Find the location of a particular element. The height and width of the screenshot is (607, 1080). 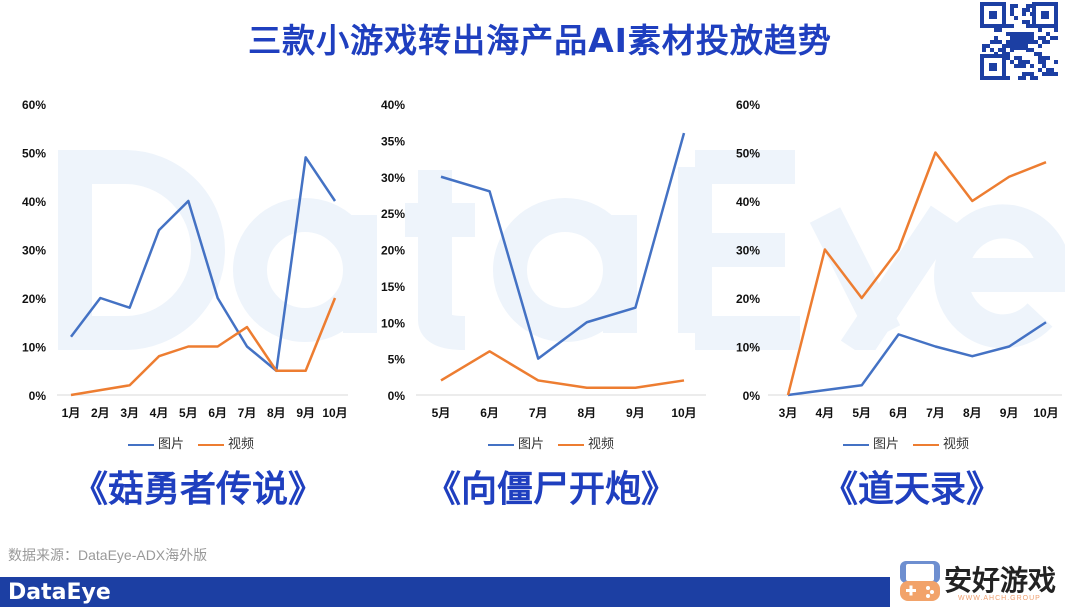

qr-code is located at coordinates (1019, 41).